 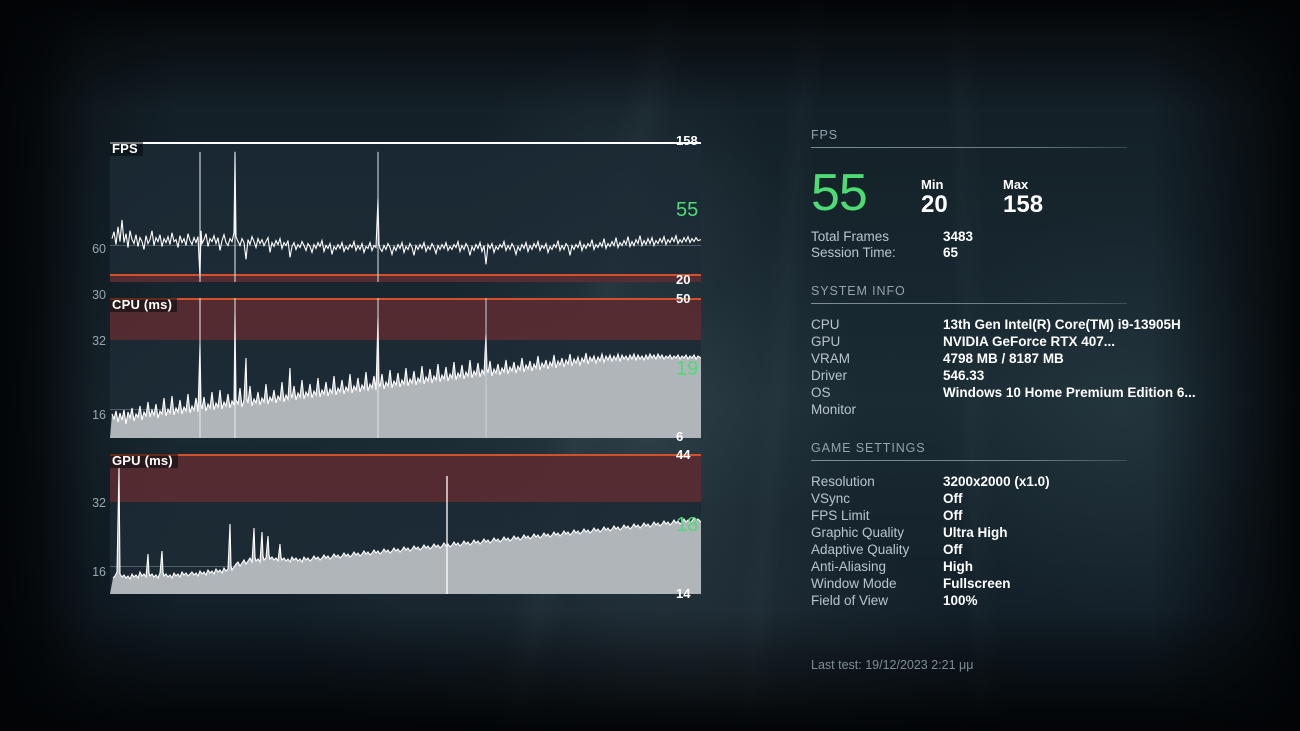 I want to click on chart-fps-min-label: 20, so click(x=683, y=279).